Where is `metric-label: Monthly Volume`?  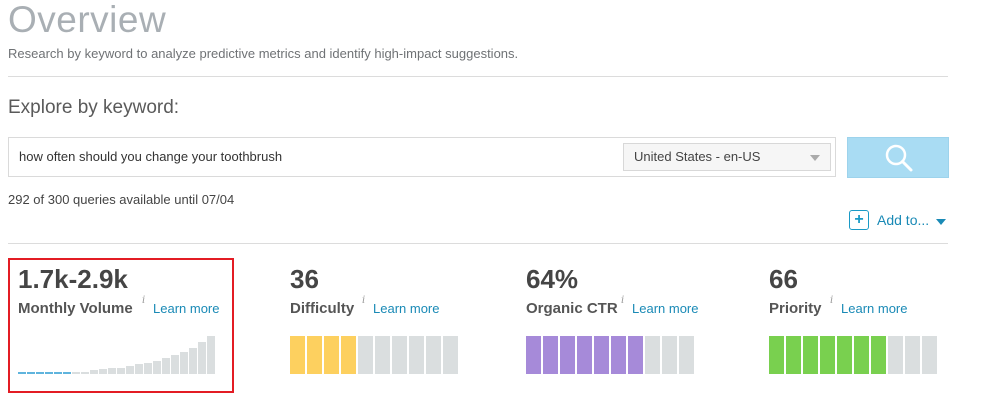 metric-label: Monthly Volume is located at coordinates (75, 308).